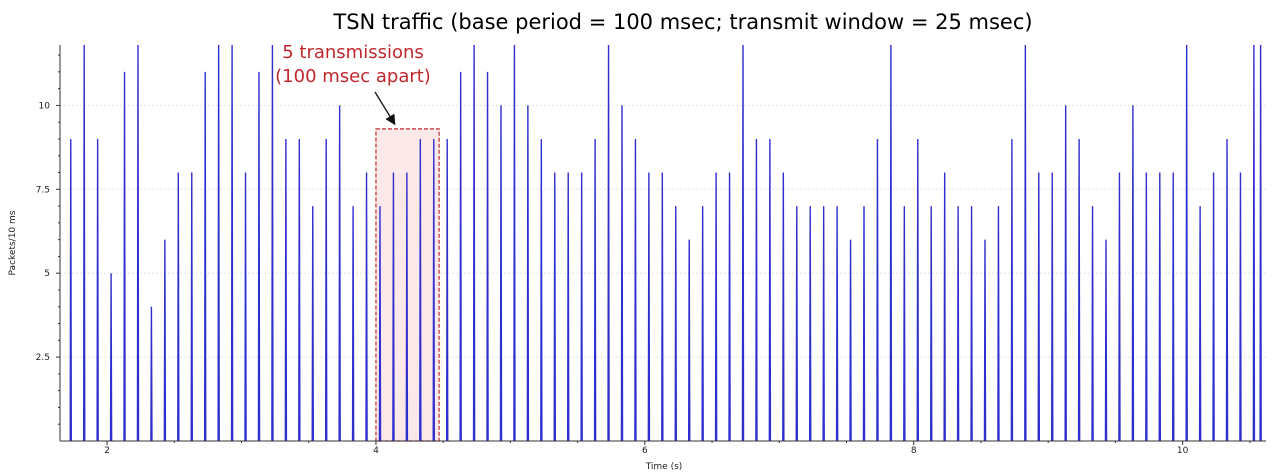 Image resolution: width=1280 pixels, height=475 pixels. What do you see at coordinates (677, 448) in the screenshot?
I see `x-axis-ticks: 2 4 6 8 10` at bounding box center [677, 448].